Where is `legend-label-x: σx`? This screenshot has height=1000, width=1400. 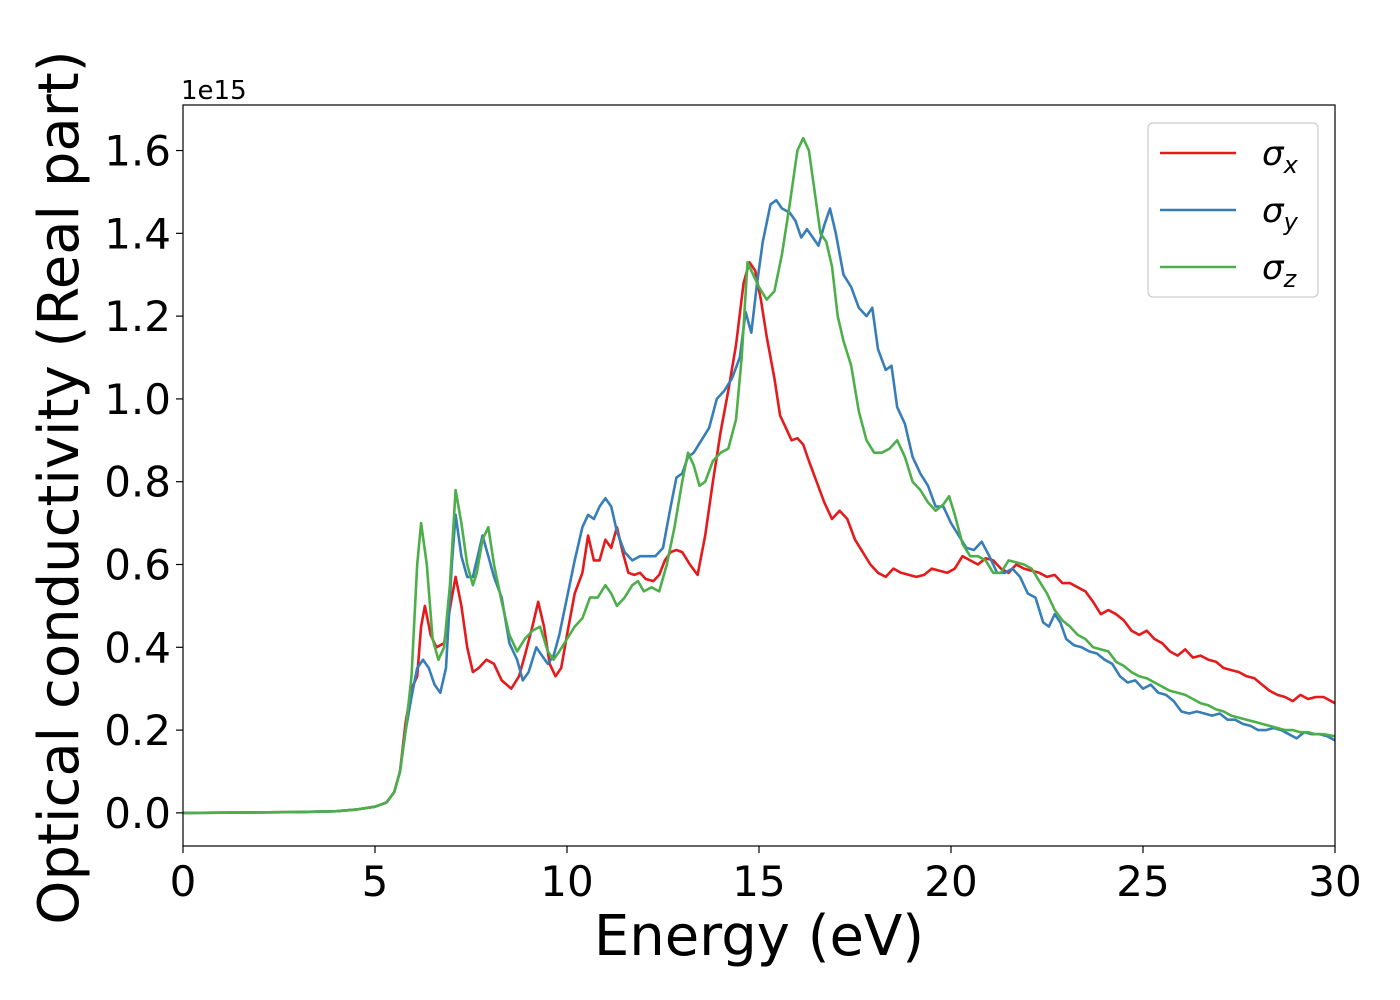 legend-label-x: σx is located at coordinates (1280, 156).